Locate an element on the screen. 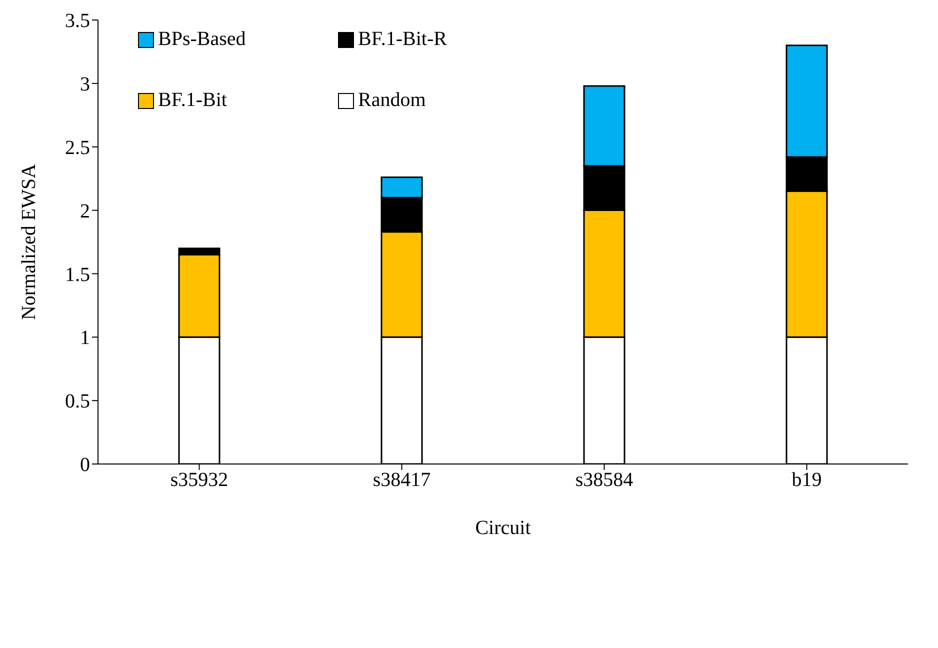 The width and height of the screenshot is (938, 648). x-tick-label: b19 is located at coordinates (807, 480).